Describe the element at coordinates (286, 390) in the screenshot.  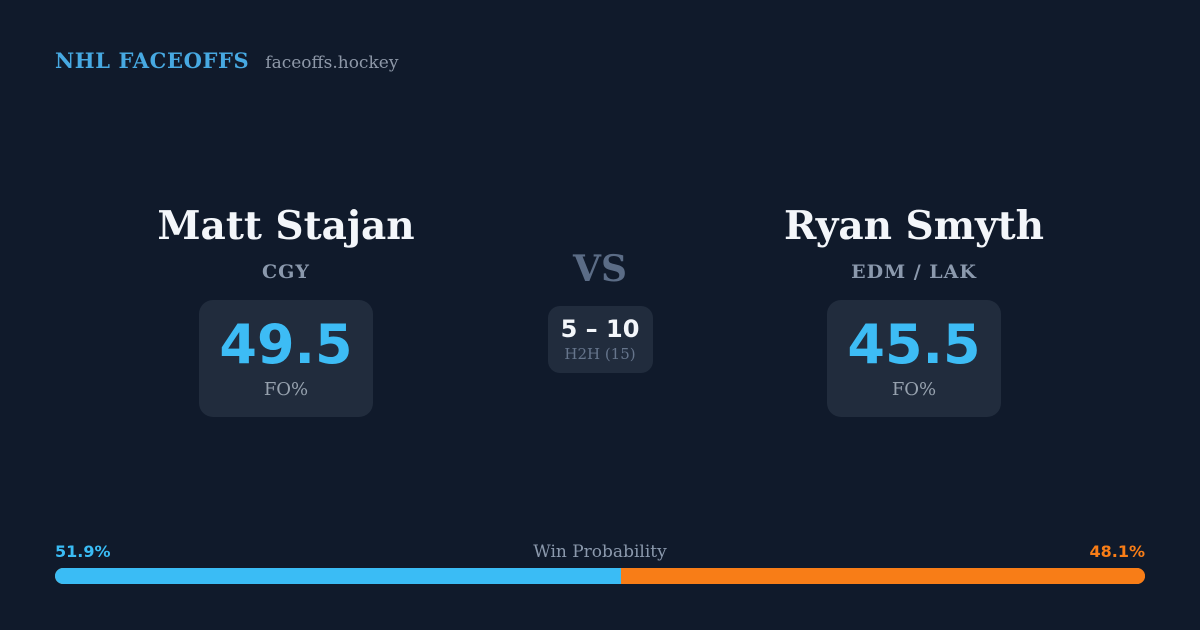
I see `player1-stat-label: FO%` at that location.